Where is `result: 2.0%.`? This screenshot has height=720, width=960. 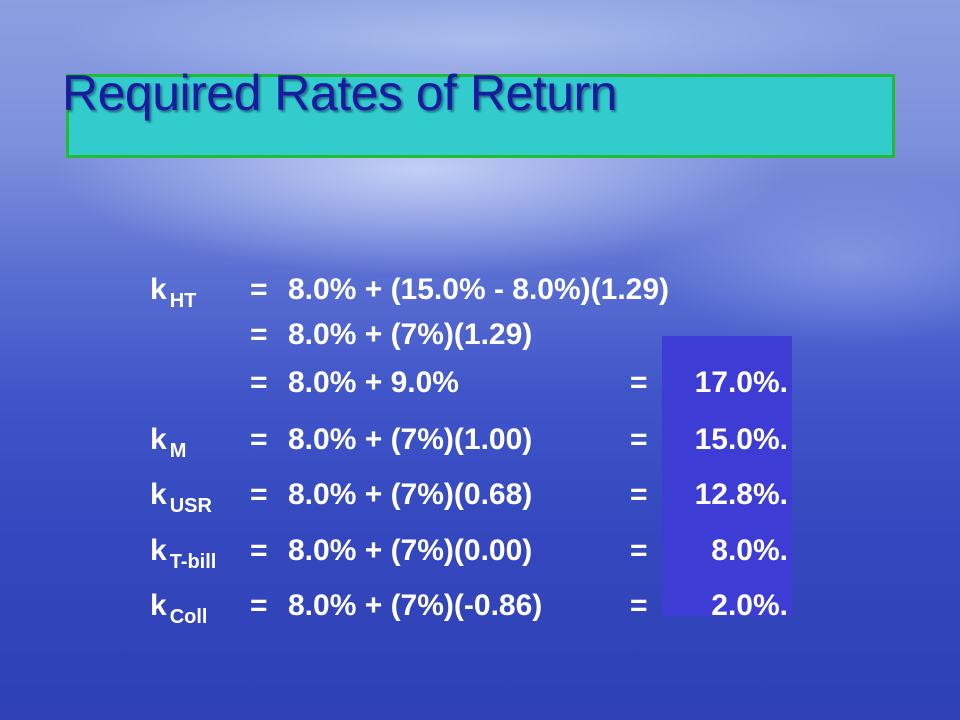 result: 2.0%. is located at coordinates (749, 605).